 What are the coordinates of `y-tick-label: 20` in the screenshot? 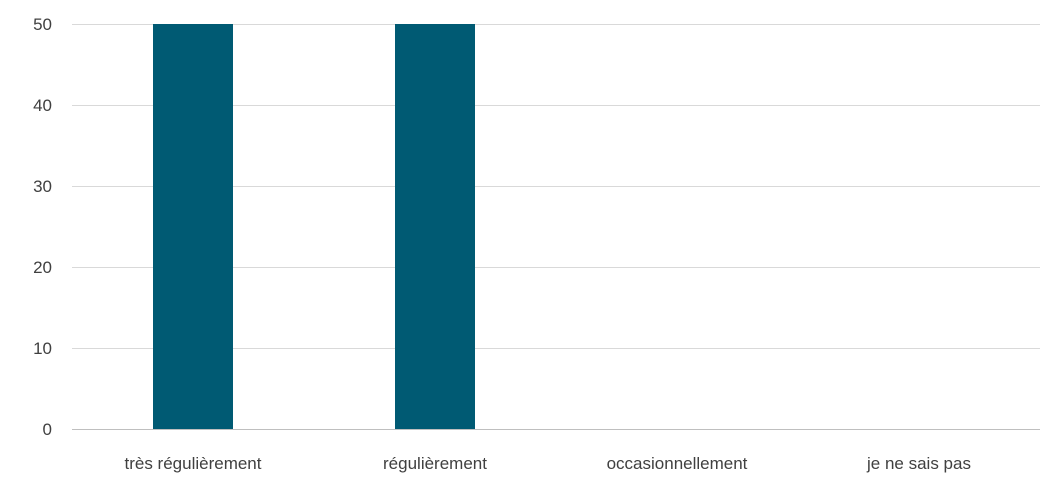 It's located at (42, 267).